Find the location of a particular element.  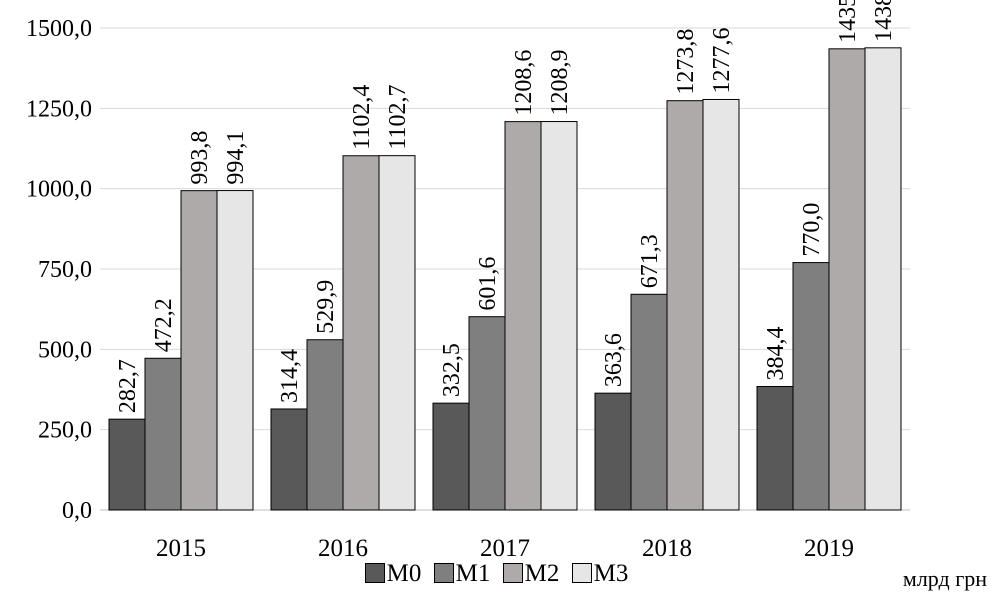

data-label: 1208,6 is located at coordinates (524, 83).